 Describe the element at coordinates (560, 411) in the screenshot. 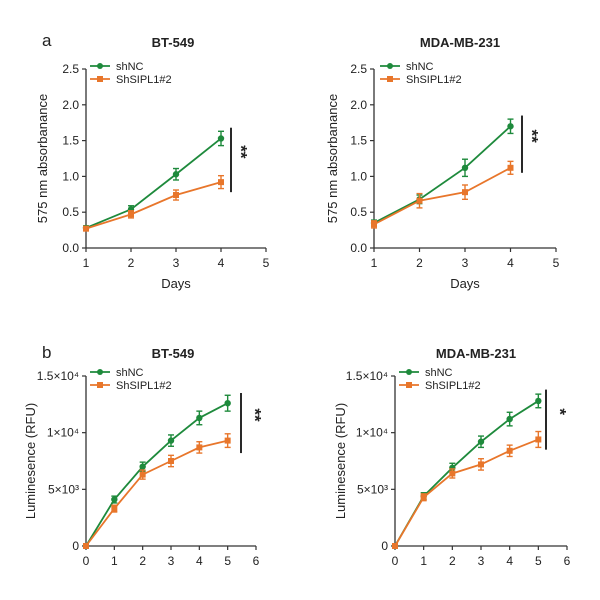

I see `significance-label: *` at that location.